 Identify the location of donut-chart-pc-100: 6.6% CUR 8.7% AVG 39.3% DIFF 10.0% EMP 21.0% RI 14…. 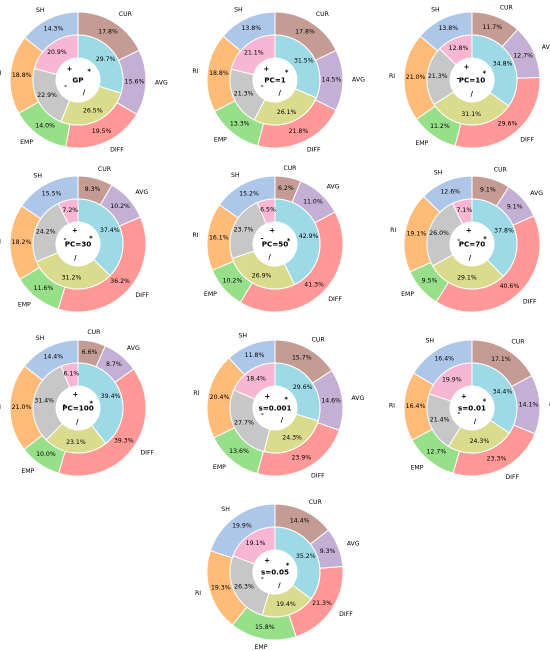
(77, 403).